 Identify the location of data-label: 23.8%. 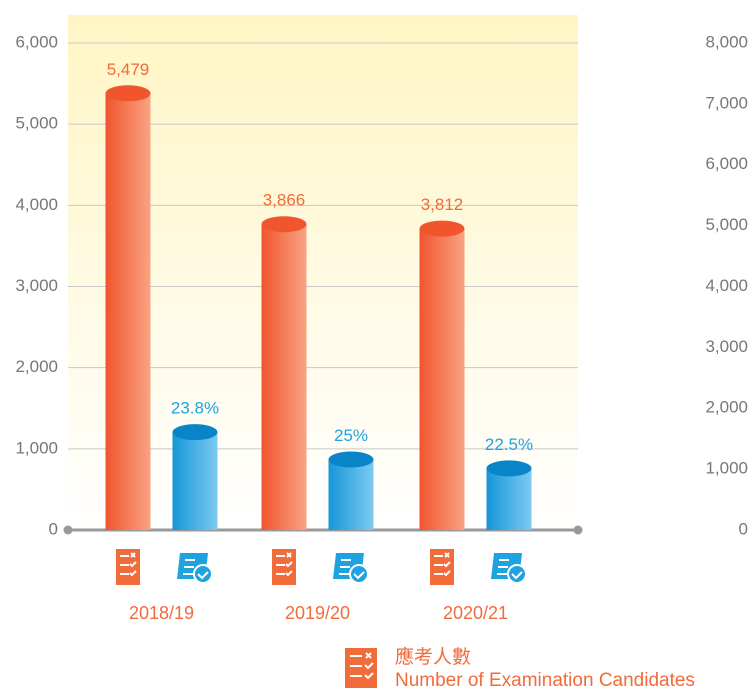
(195, 408).